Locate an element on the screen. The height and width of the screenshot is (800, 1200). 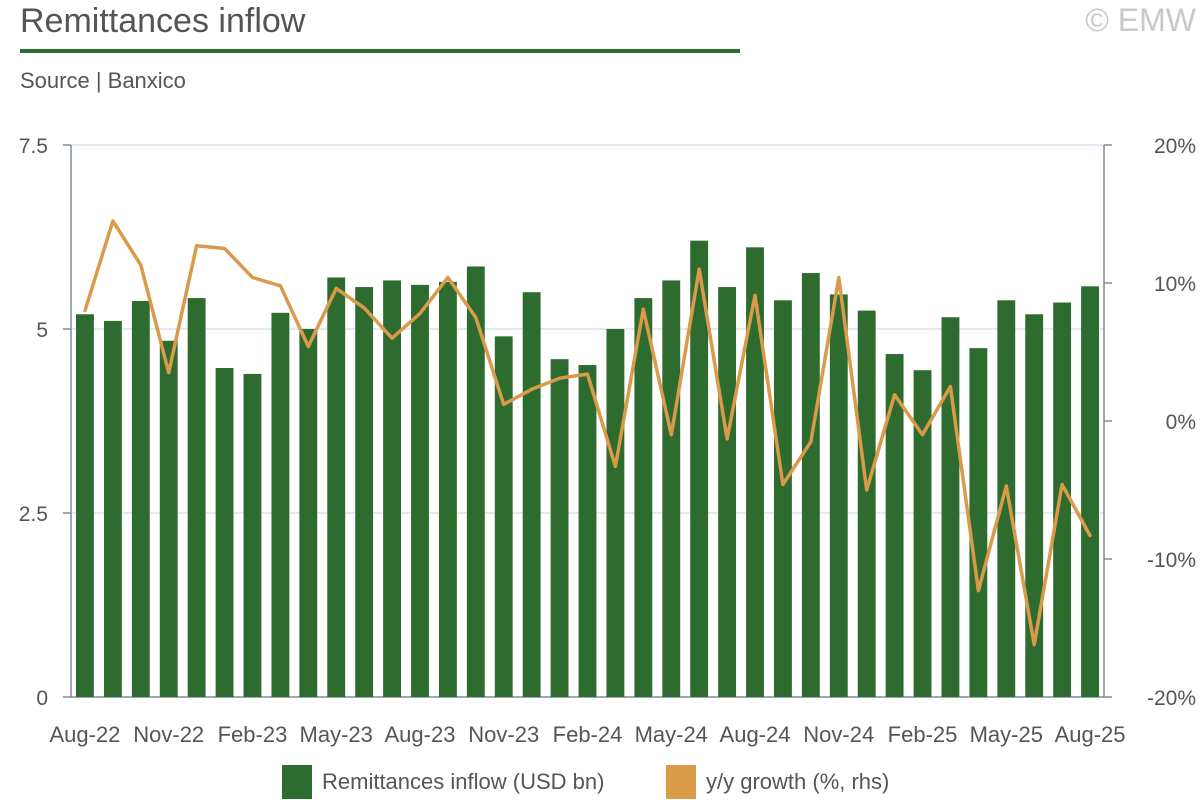
x-tick-label: Nov-23 is located at coordinates (503, 734).